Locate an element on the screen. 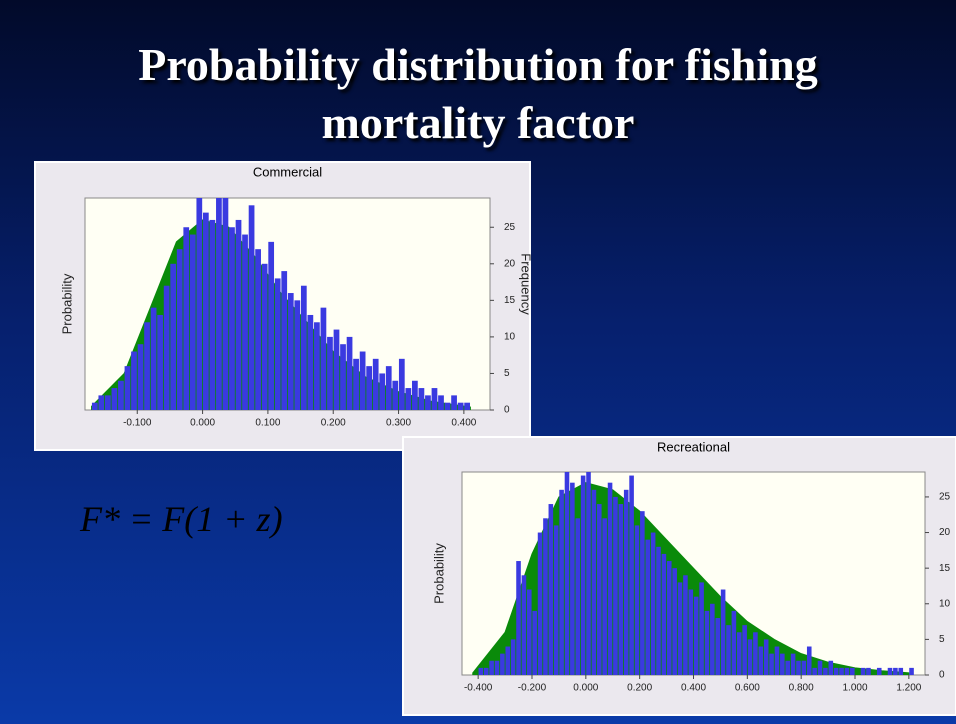  x-tick-label: 0.100 is located at coordinates (267, 423).